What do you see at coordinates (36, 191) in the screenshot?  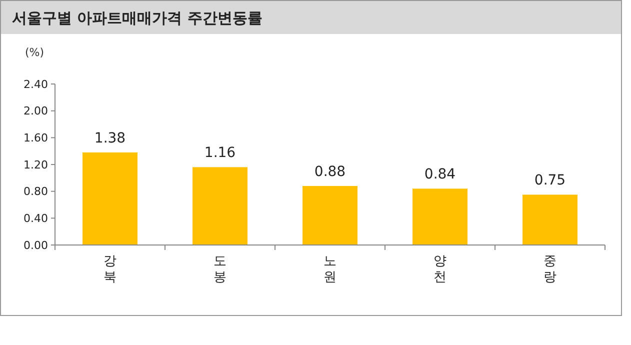 I see `y-tick-label: 0.80` at bounding box center [36, 191].